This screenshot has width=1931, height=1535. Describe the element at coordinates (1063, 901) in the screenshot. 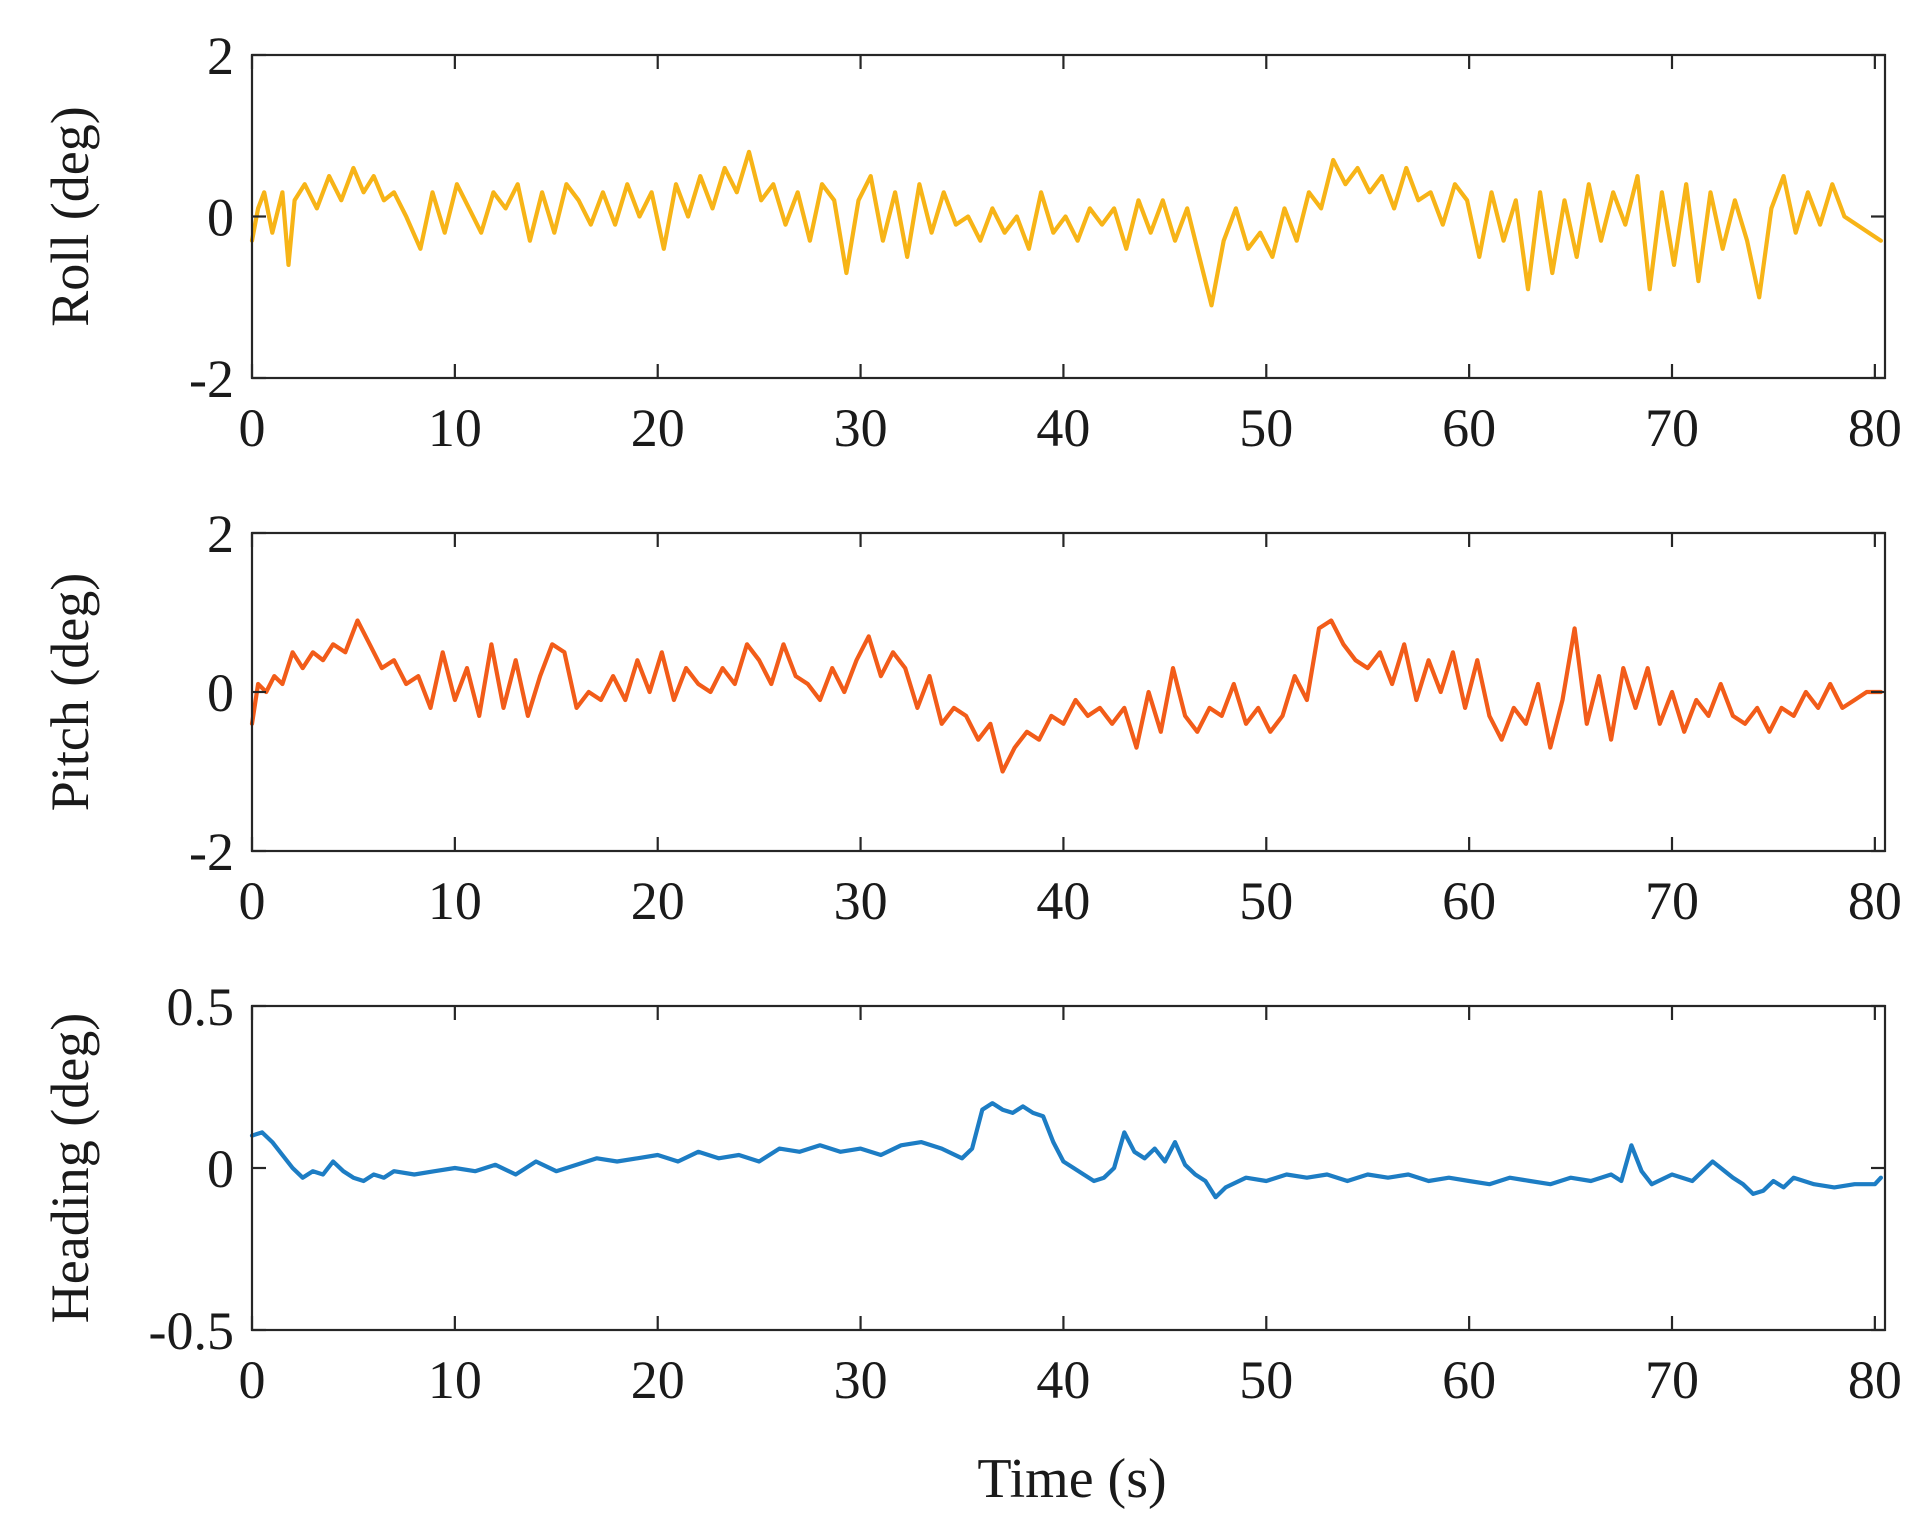

I see `pitch-x-tick-label: 40` at that location.